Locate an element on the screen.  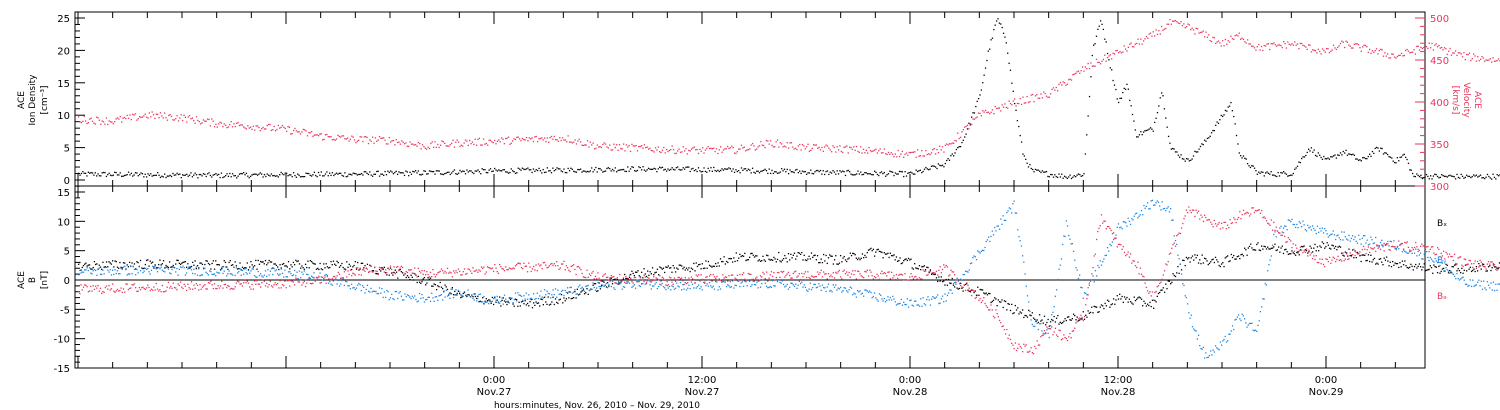
x-tick-date: Nov.29 is located at coordinates (1326, 392).